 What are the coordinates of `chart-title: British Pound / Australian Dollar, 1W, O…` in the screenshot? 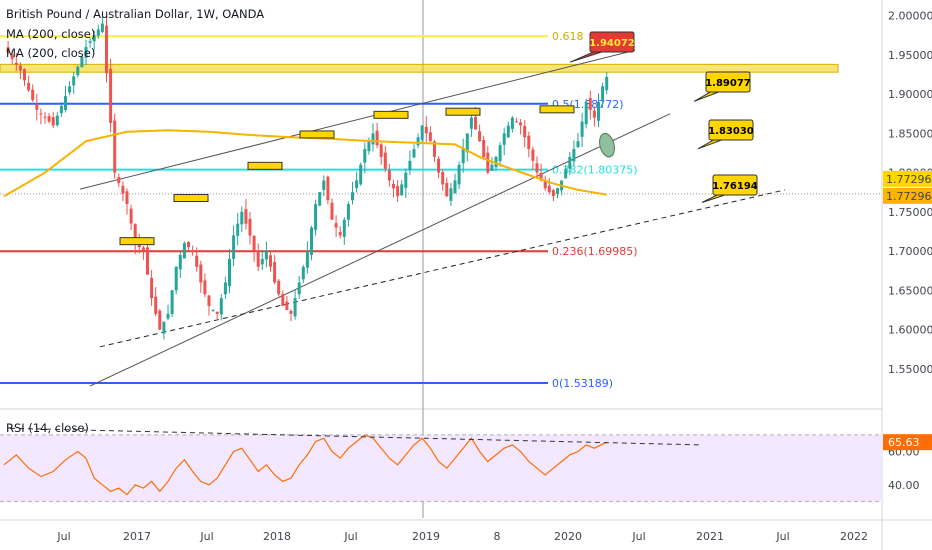 It's located at (135, 14).